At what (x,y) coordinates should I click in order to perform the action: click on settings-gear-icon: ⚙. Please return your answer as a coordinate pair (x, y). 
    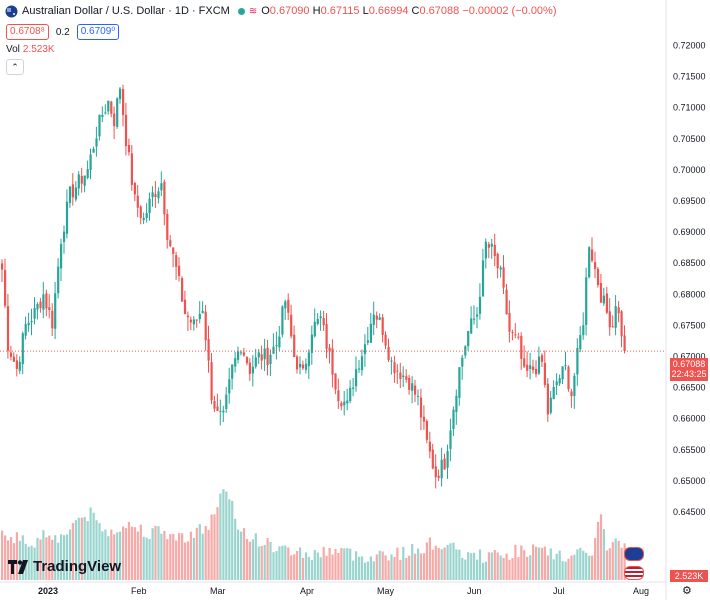
    Looking at the image, I should click on (687, 591).